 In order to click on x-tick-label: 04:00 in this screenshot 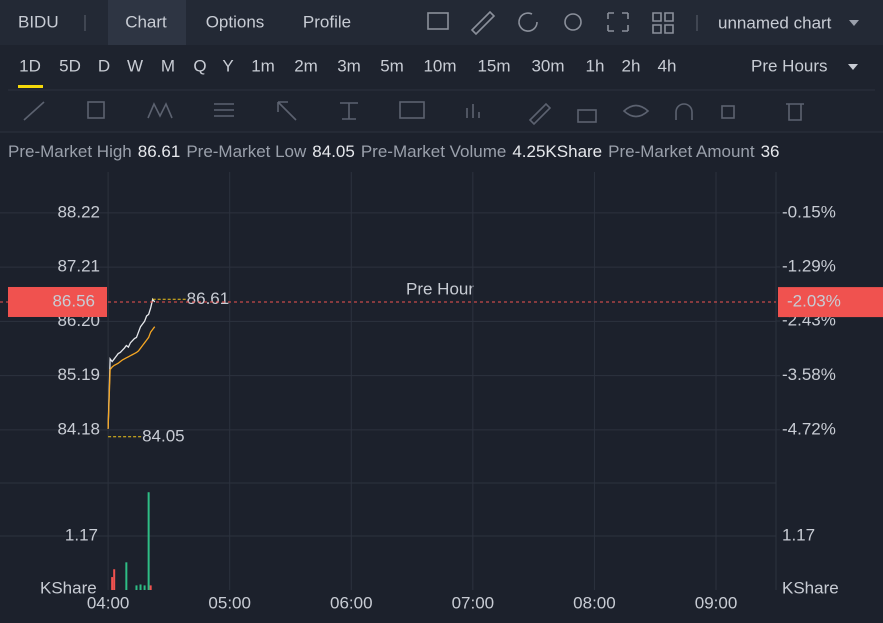, I will do `click(108, 602)`.